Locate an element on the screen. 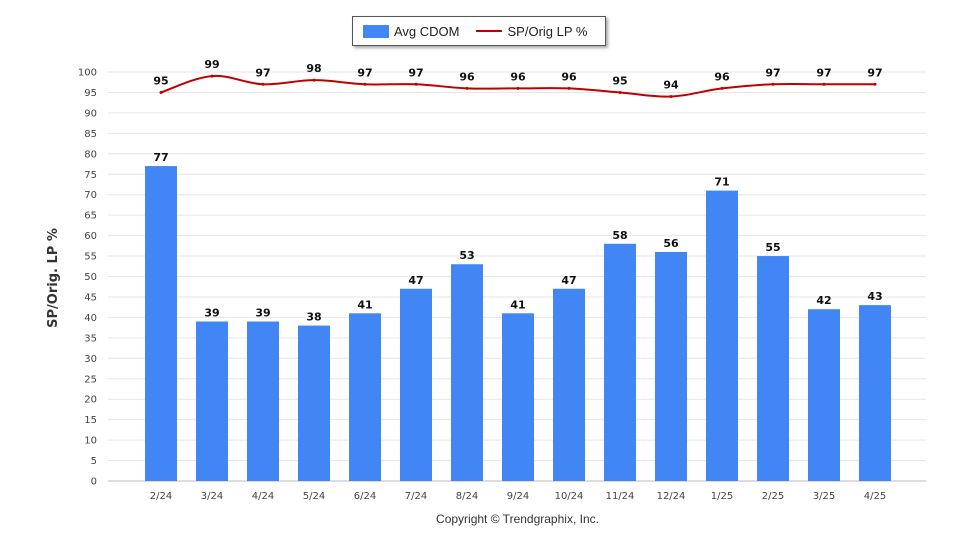 This screenshot has height=550, width=960. y-tick-label: 50 is located at coordinates (90, 277).